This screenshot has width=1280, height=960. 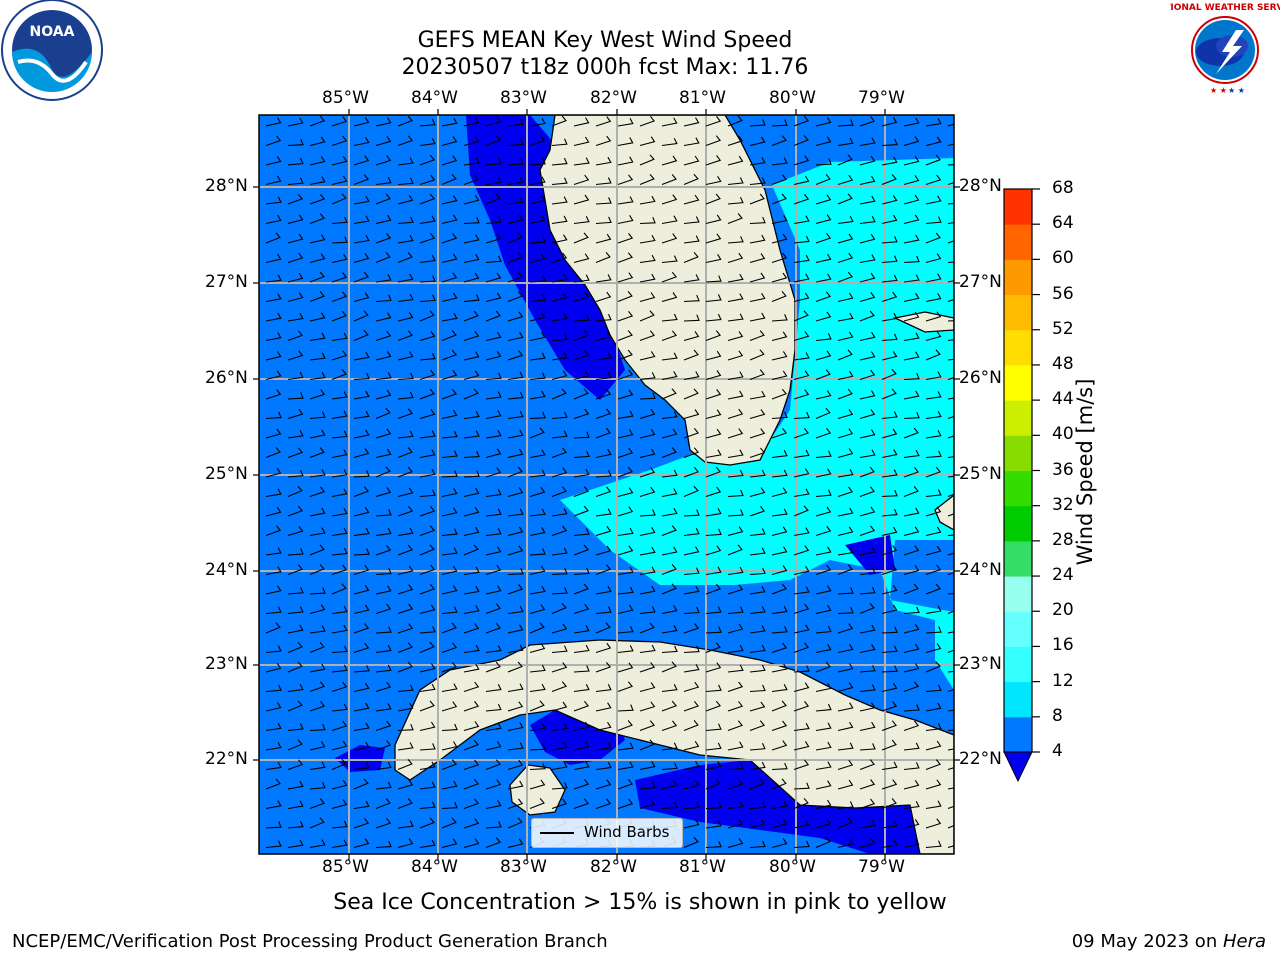 What do you see at coordinates (1063, 434) in the screenshot?
I see `colorbar-tick-label: 40` at bounding box center [1063, 434].